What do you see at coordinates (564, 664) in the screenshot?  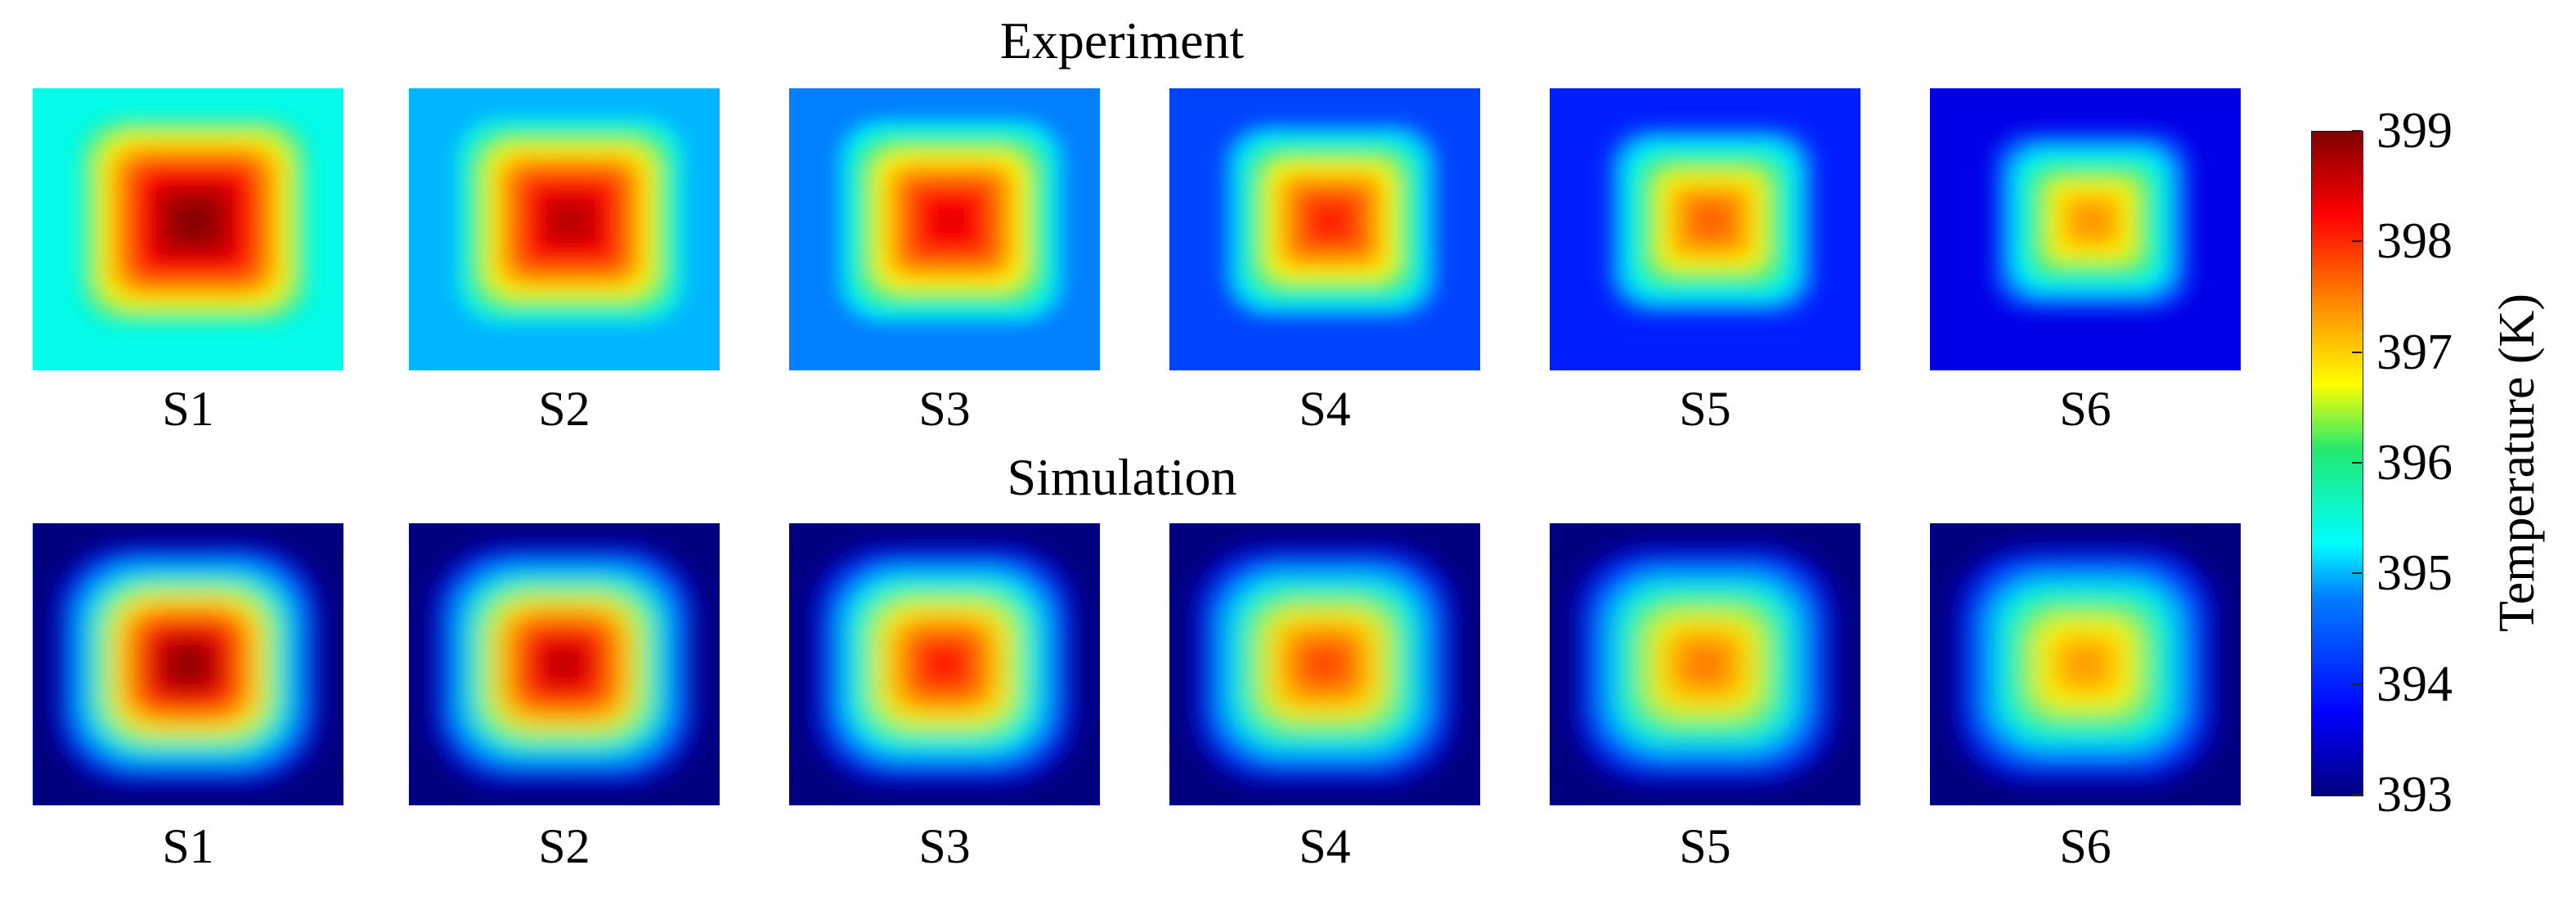 I see `simulation-heatmap-s2` at bounding box center [564, 664].